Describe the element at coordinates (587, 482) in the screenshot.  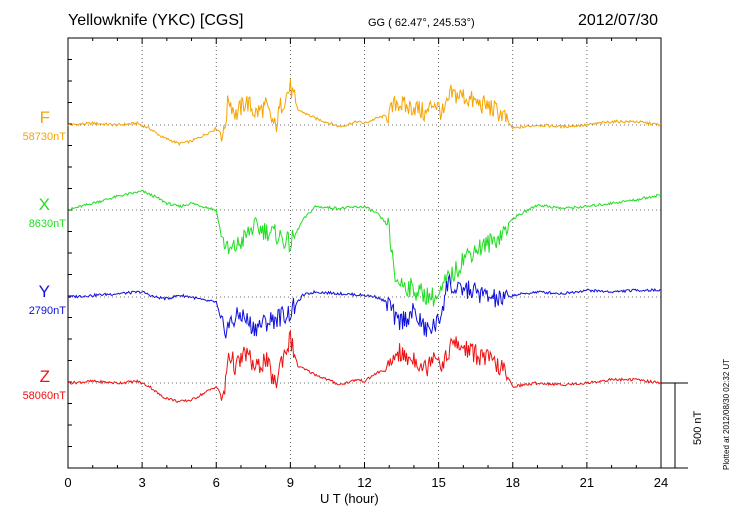
I see `x-tick-label: 21` at that location.